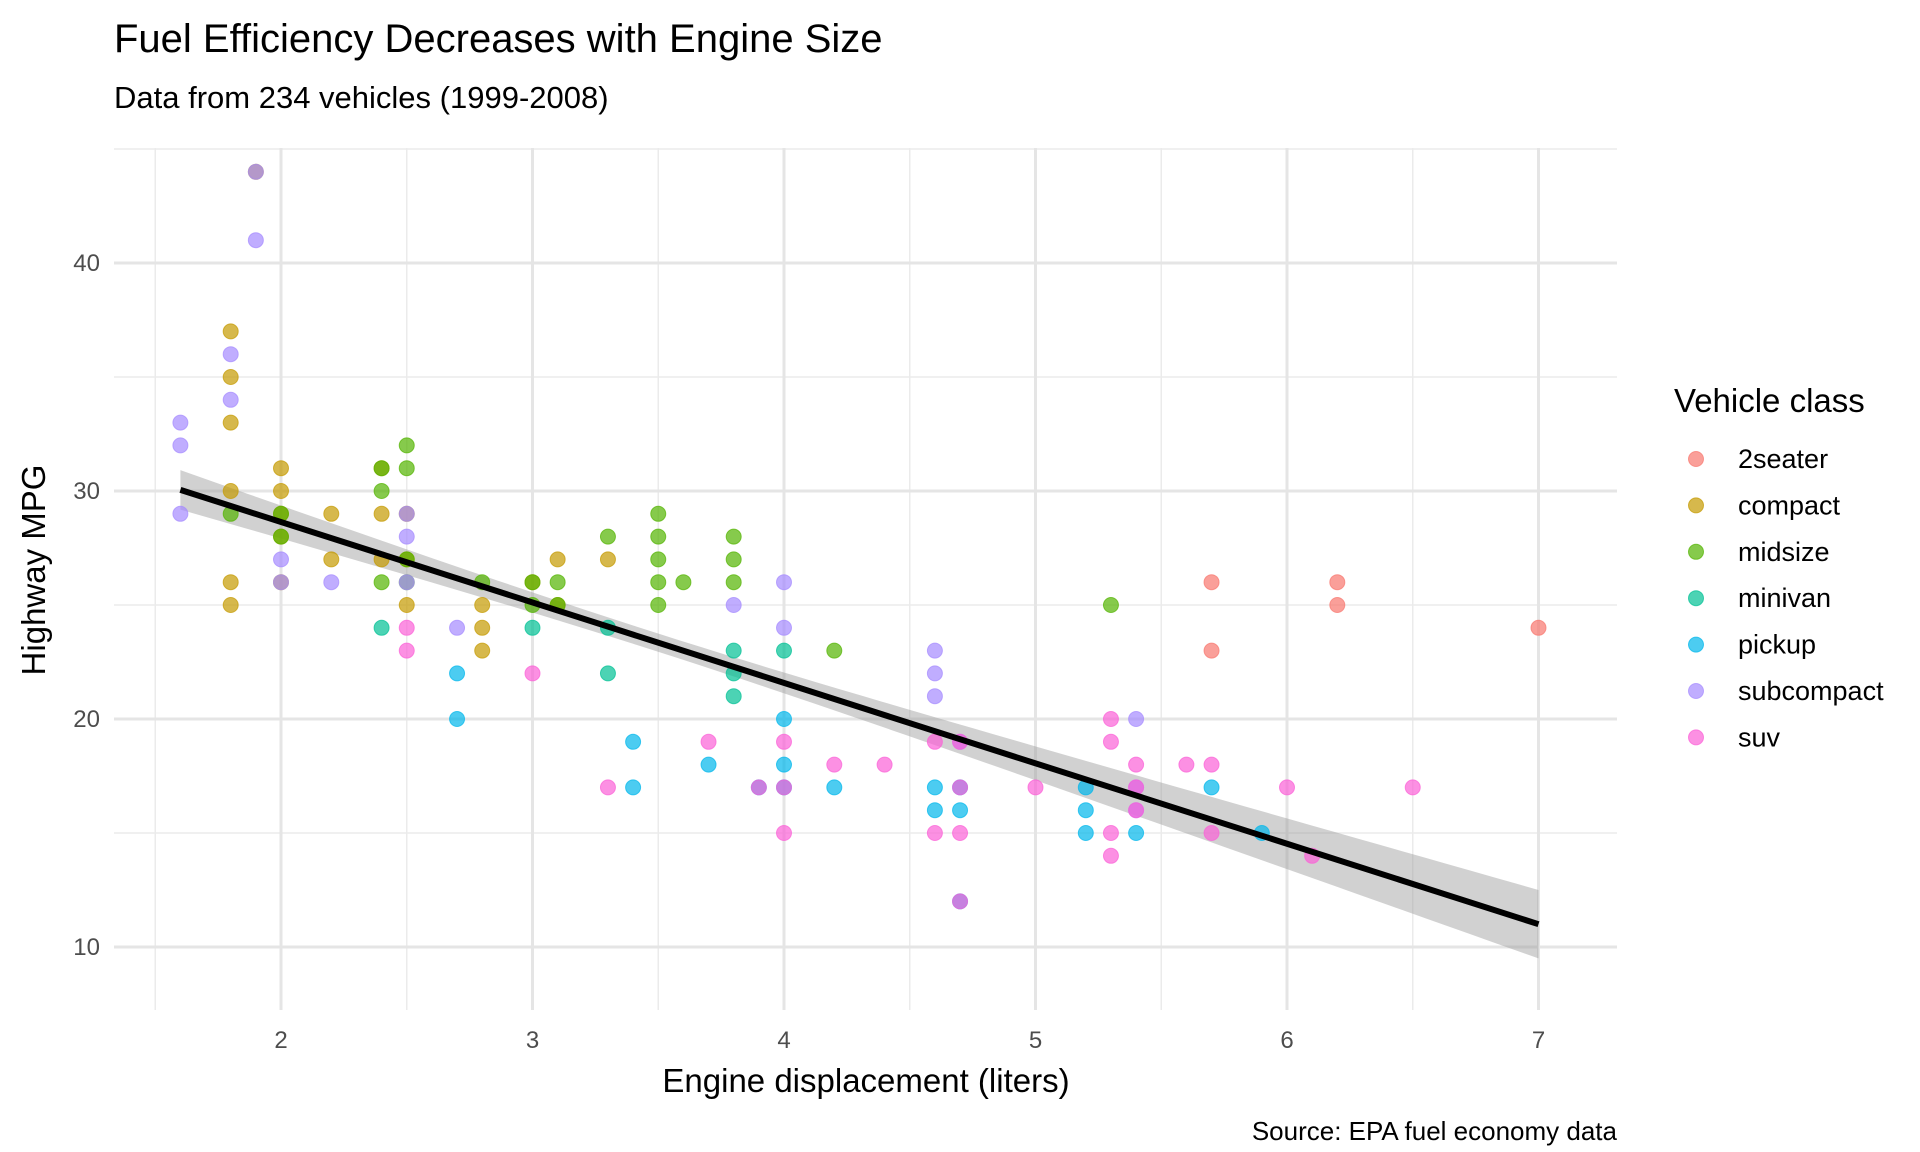 The height and width of the screenshot is (1152, 1920). I want to click on series-suv, so click(909, 764).